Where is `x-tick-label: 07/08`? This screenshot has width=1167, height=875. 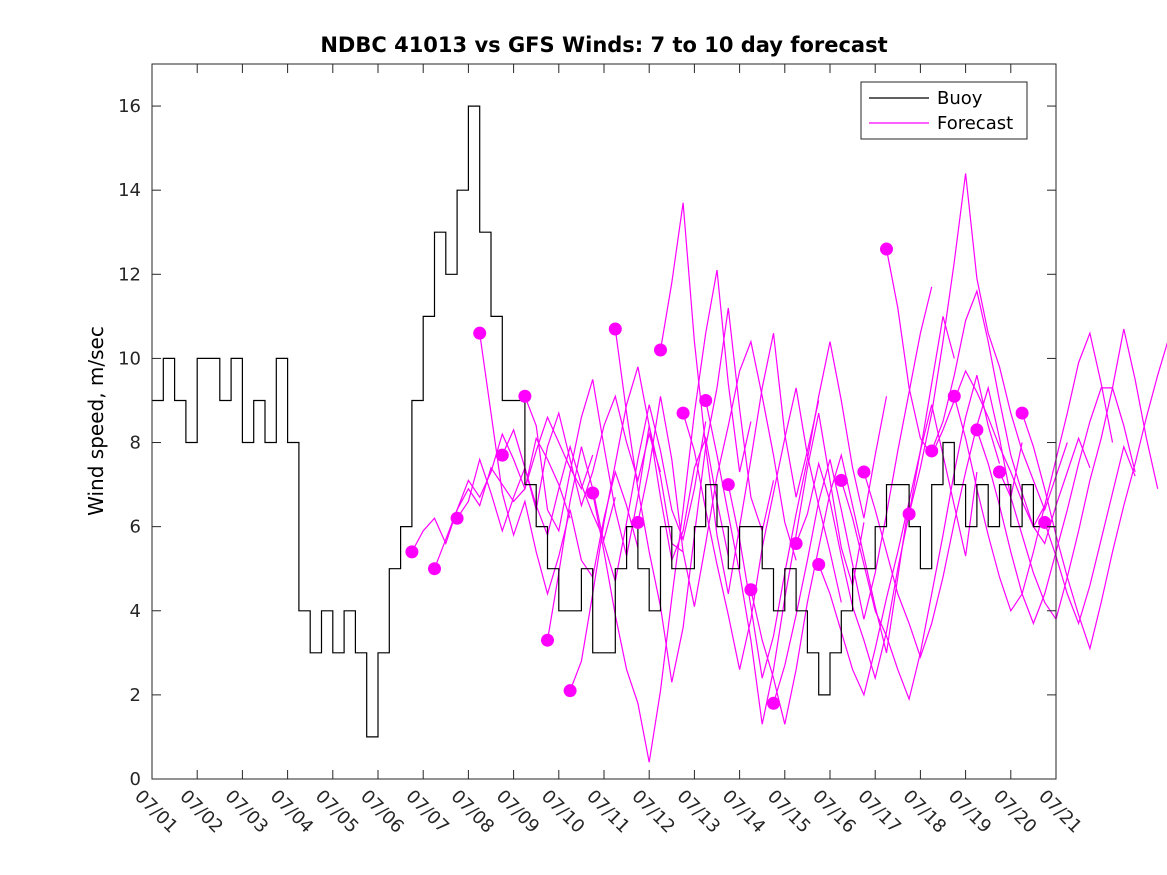 x-tick-label: 07/08 is located at coordinates (473, 812).